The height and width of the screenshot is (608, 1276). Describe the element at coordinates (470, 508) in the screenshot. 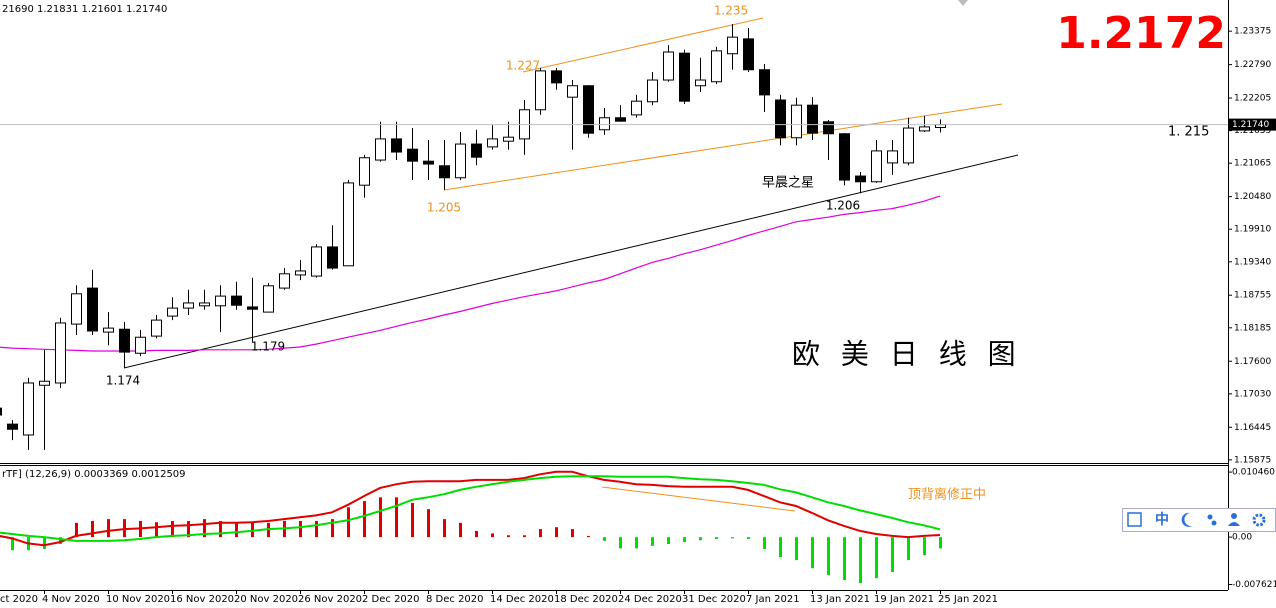

I see `indicator-line` at that location.